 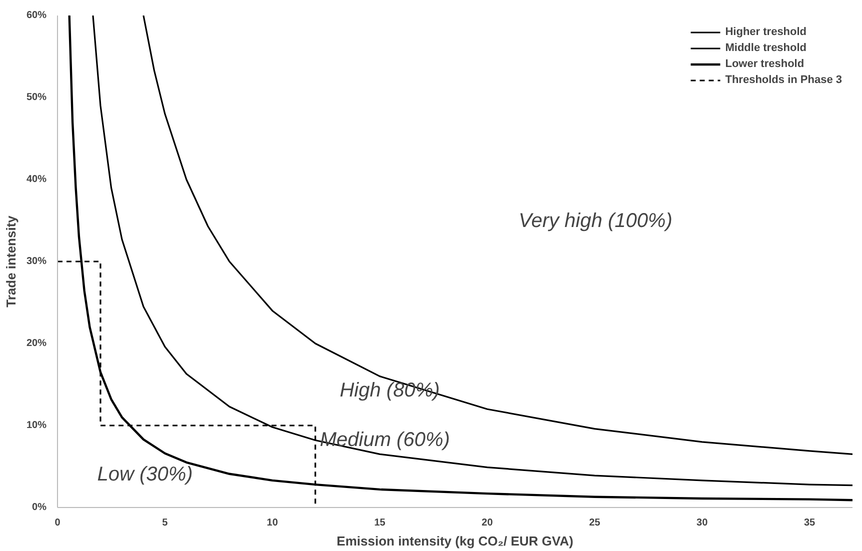 What do you see at coordinates (595, 523) in the screenshot?
I see `x-tick-label: 25` at bounding box center [595, 523].